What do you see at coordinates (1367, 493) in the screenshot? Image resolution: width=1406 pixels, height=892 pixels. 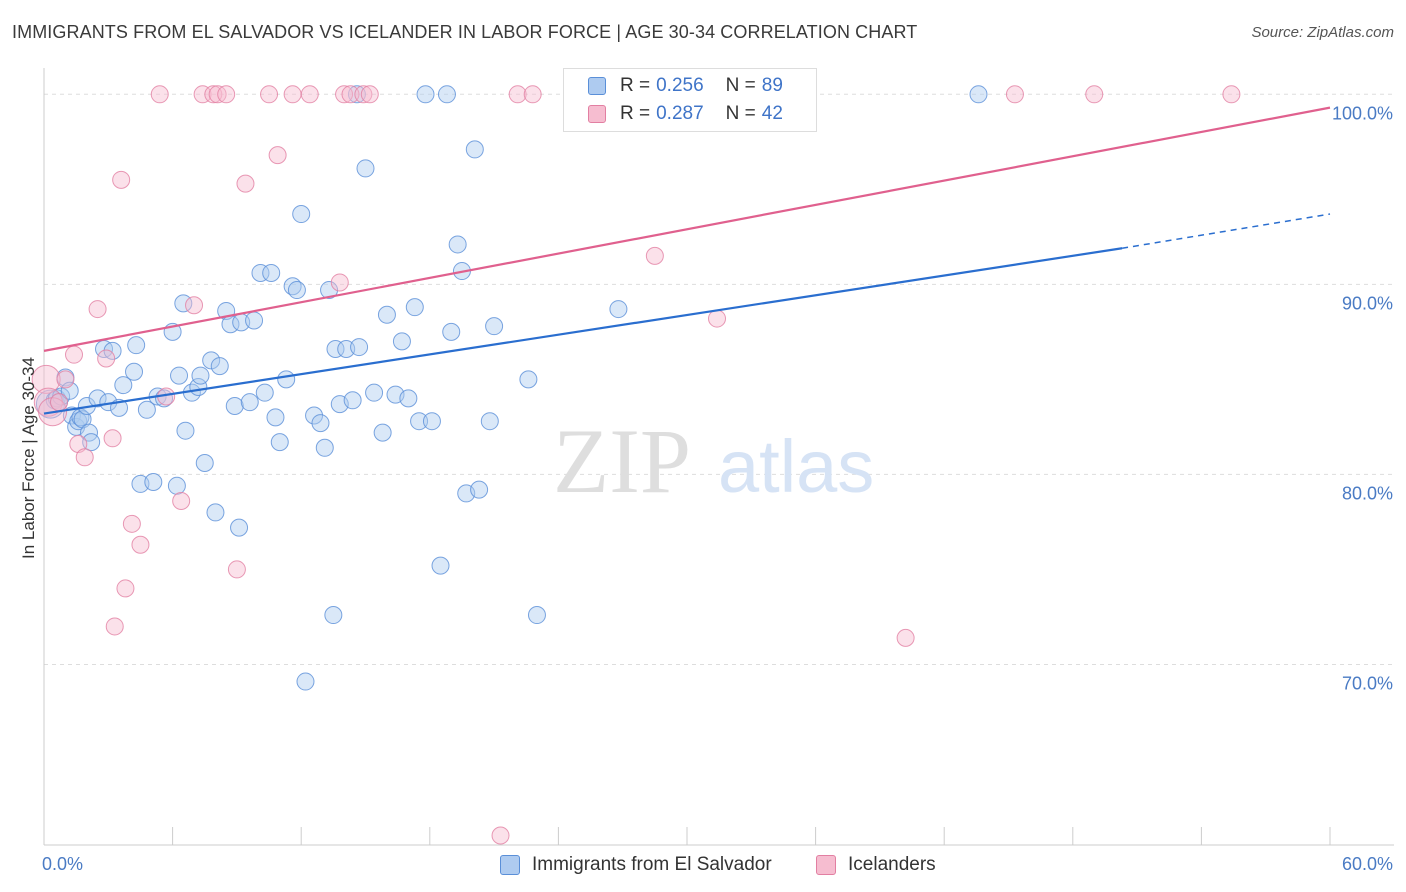 I see `y-tick-label: 80.0%` at bounding box center [1367, 493].